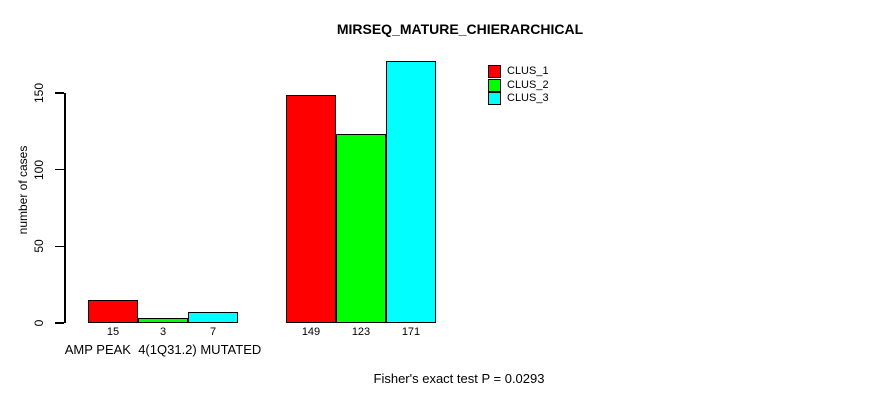 The width and height of the screenshot is (890, 400). What do you see at coordinates (411, 191) in the screenshot?
I see `bar-CLUS_3-group2` at bounding box center [411, 191].